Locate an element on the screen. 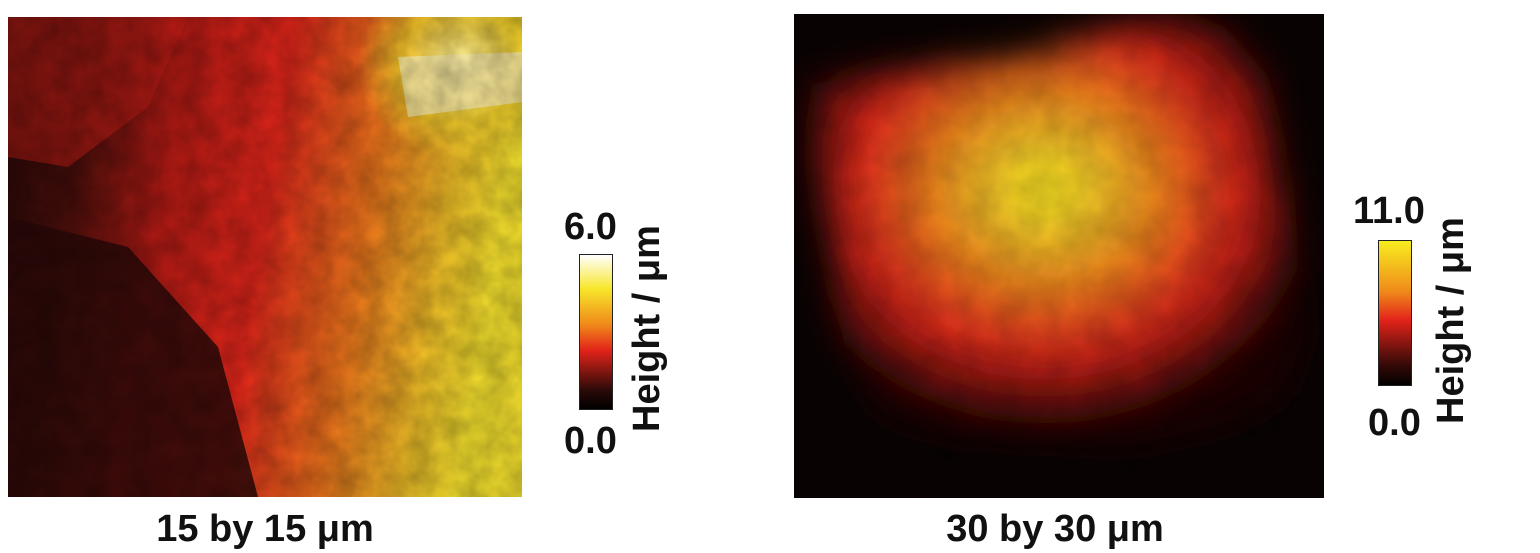  colorbar-left-title: Height / μm is located at coordinates (647, 328).